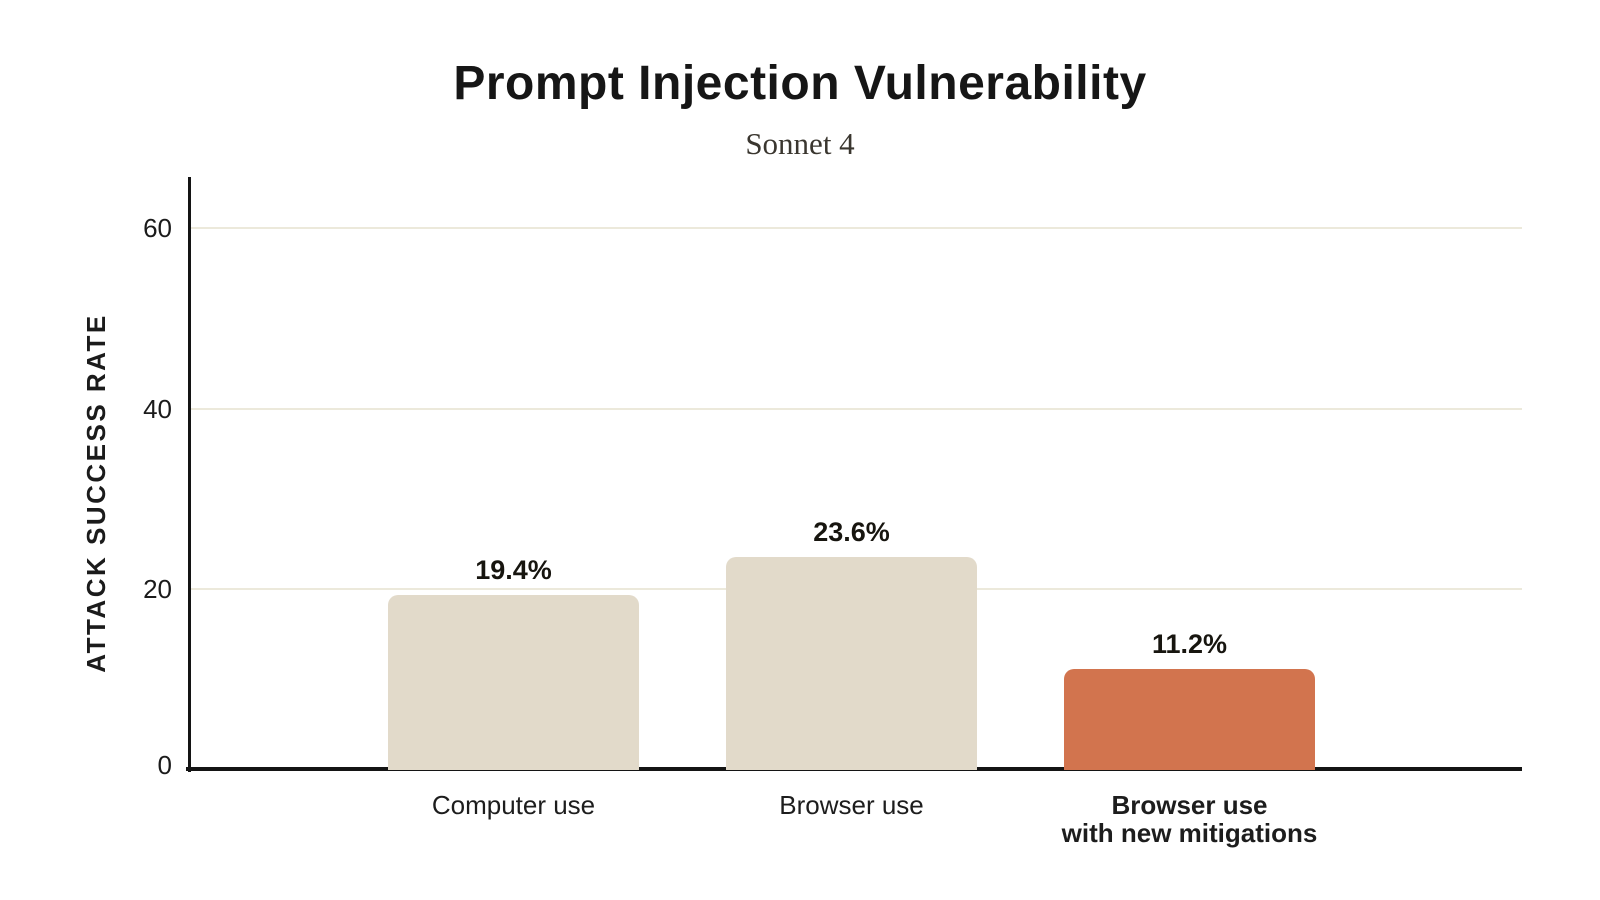  I want to click on category-label-line: Computer use, so click(513, 805).